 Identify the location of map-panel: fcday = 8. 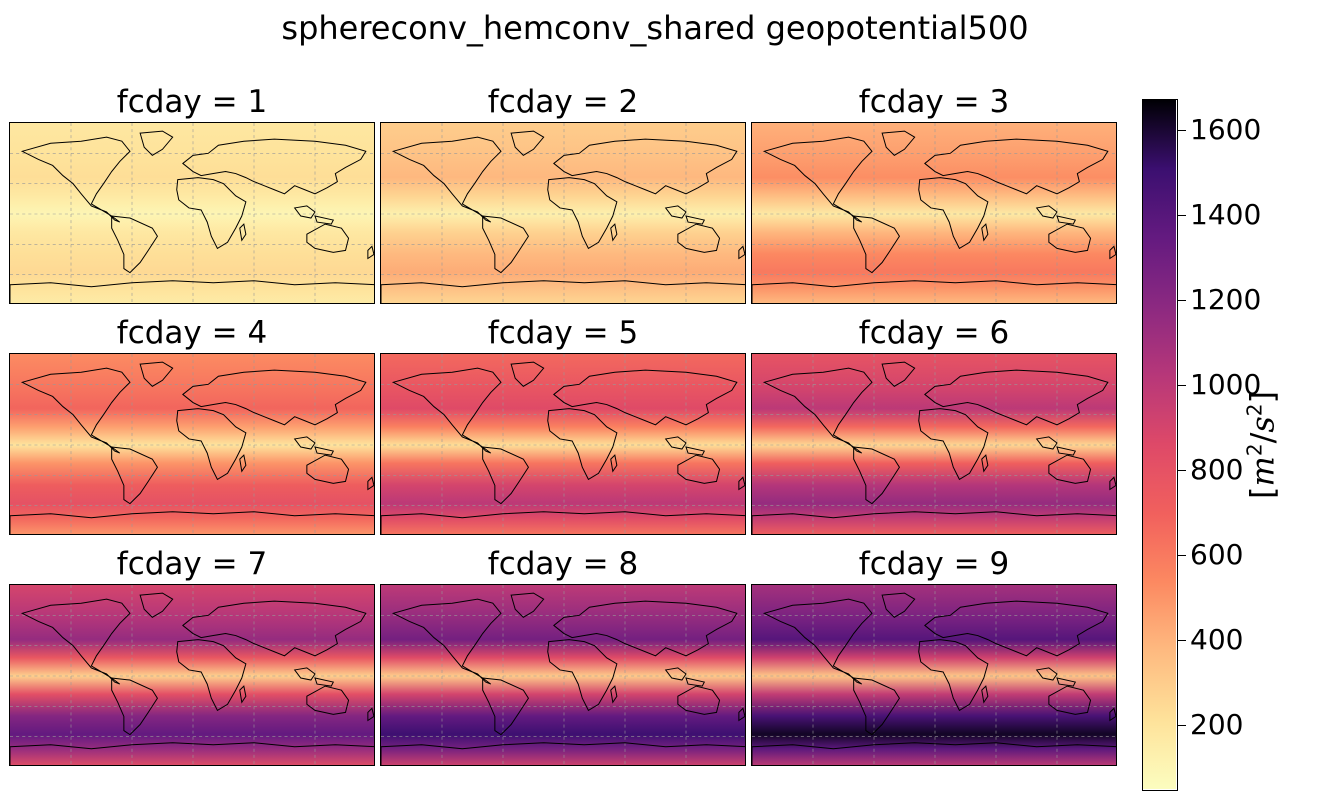
(563, 656).